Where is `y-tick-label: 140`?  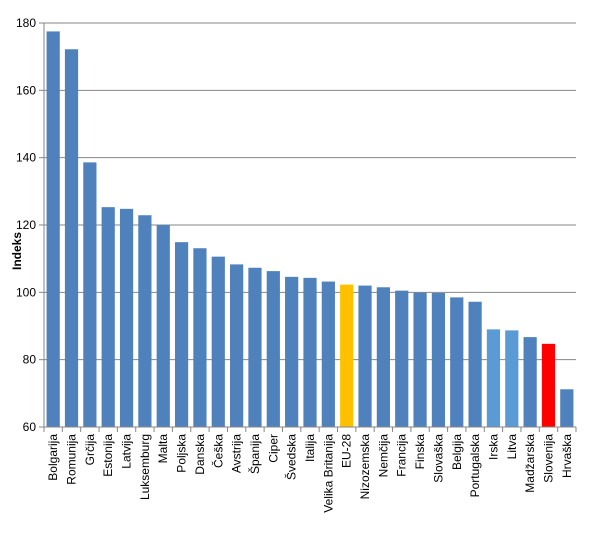 y-tick-label: 140 is located at coordinates (26, 158).